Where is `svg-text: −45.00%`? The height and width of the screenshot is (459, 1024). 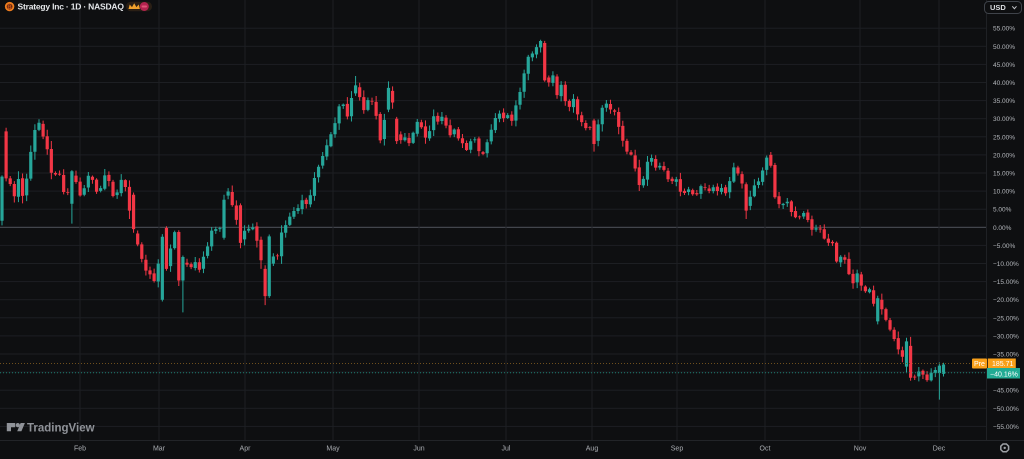 svg-text: −45.00% is located at coordinates (1006, 391).